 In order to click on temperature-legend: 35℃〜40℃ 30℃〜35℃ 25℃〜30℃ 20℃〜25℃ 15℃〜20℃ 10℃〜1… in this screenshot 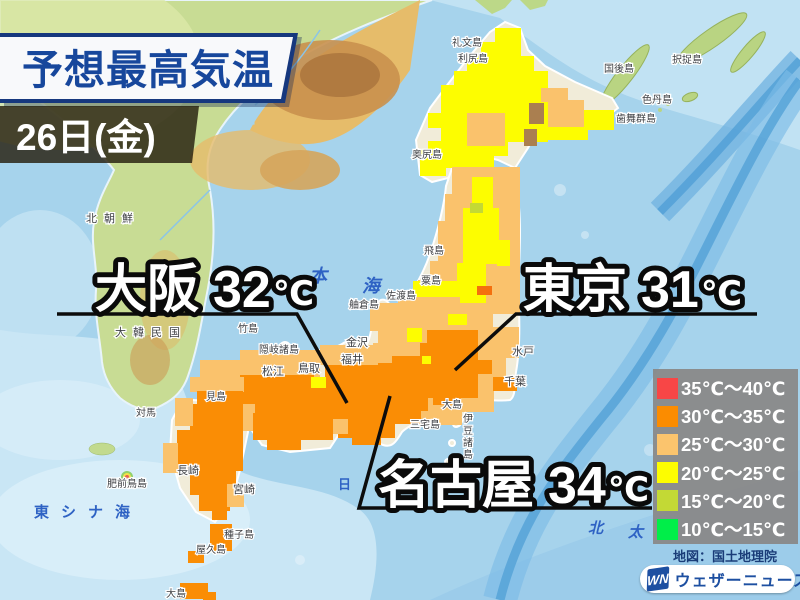, I will do `click(725, 456)`.